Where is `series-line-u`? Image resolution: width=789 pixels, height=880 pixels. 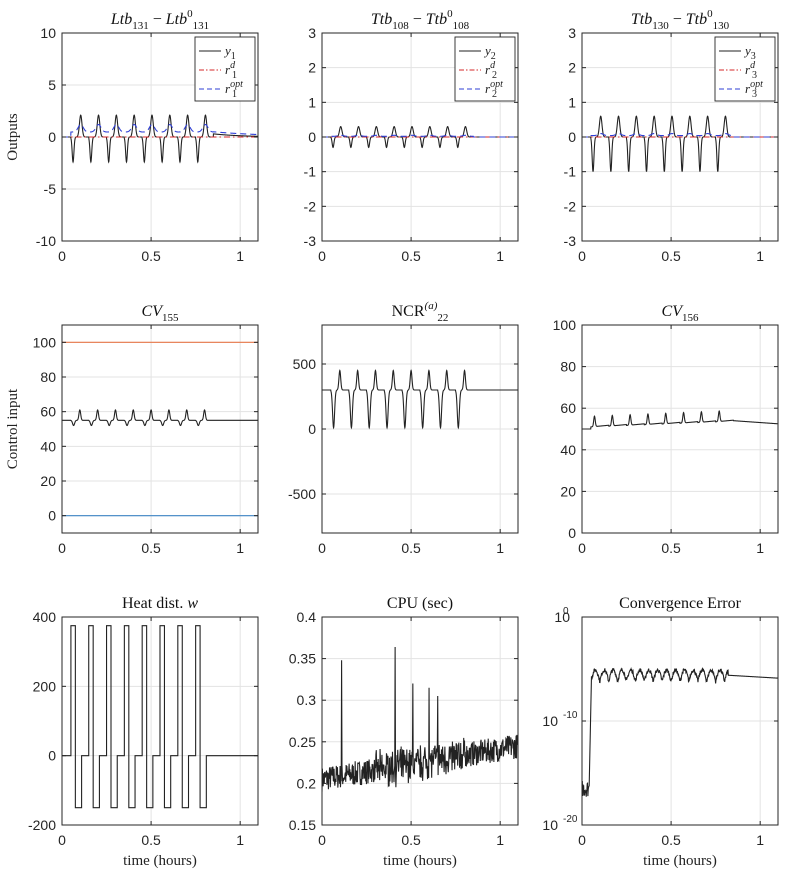 series-line-u is located at coordinates (160, 418).